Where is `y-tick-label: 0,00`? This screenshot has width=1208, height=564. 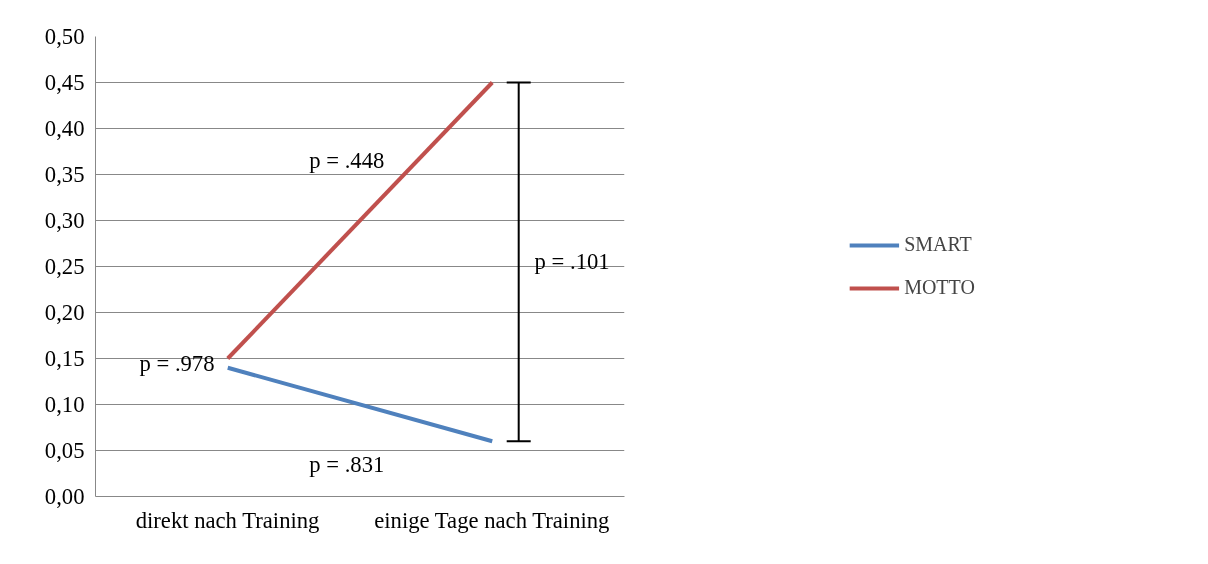 y-tick-label: 0,00 is located at coordinates (64, 496).